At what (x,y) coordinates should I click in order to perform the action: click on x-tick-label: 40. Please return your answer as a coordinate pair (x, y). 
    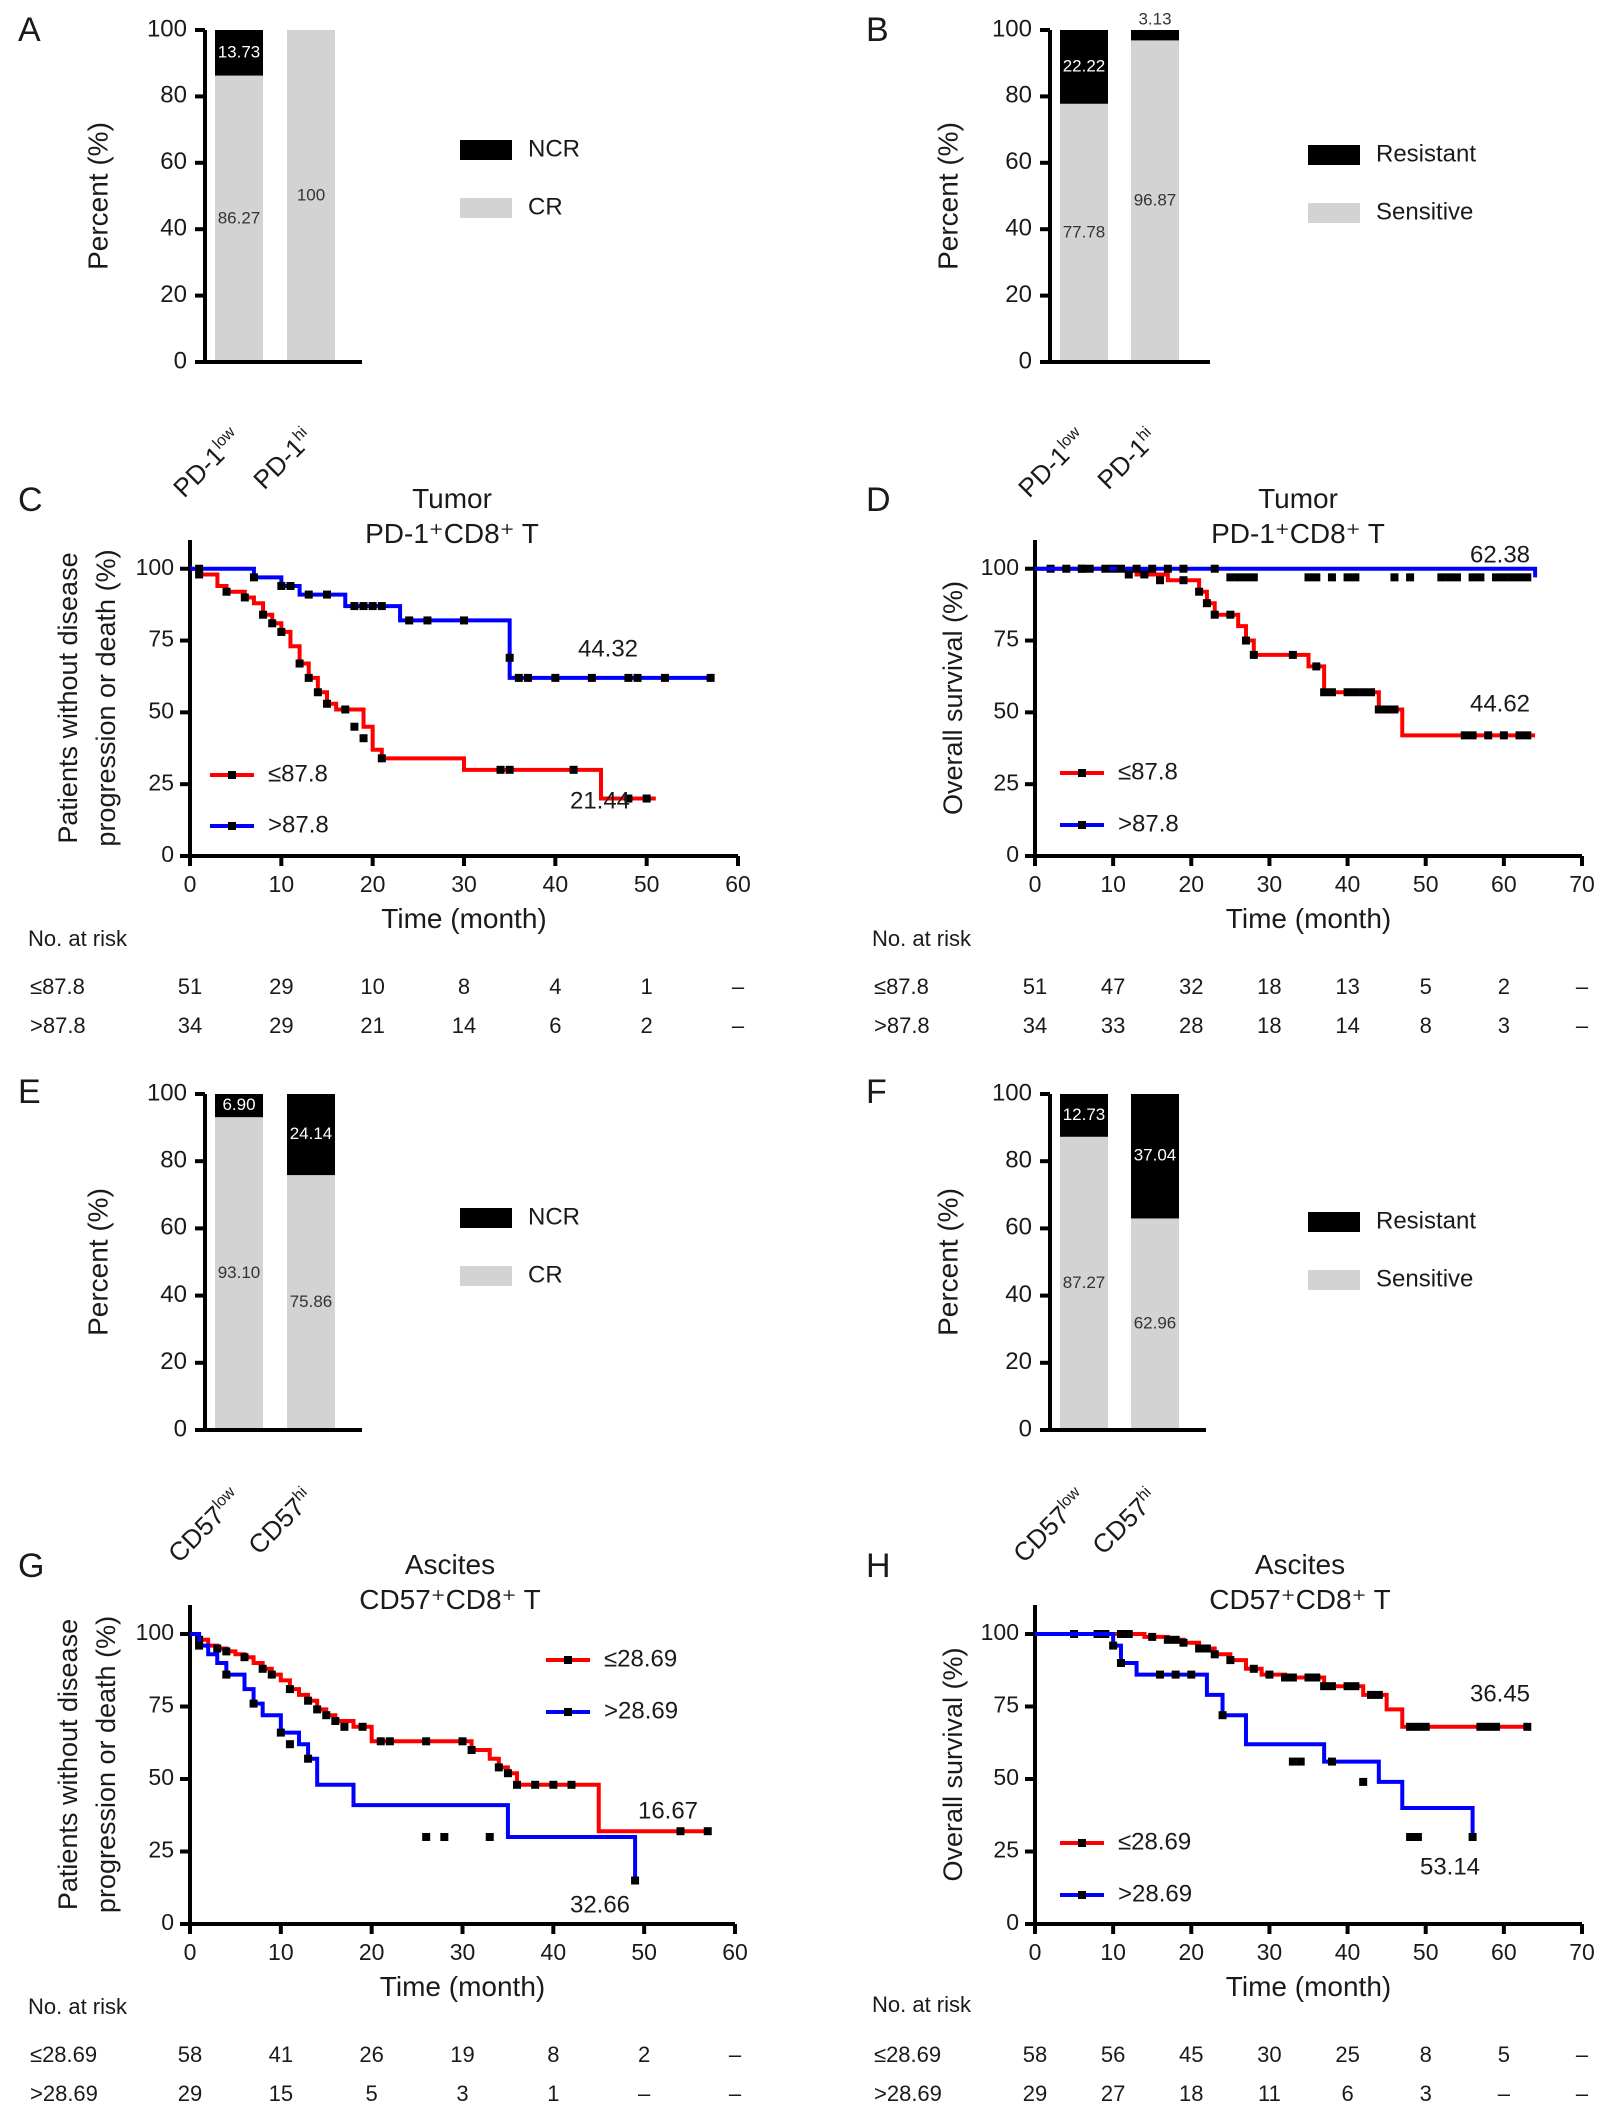
    Looking at the image, I should click on (1348, 1952).